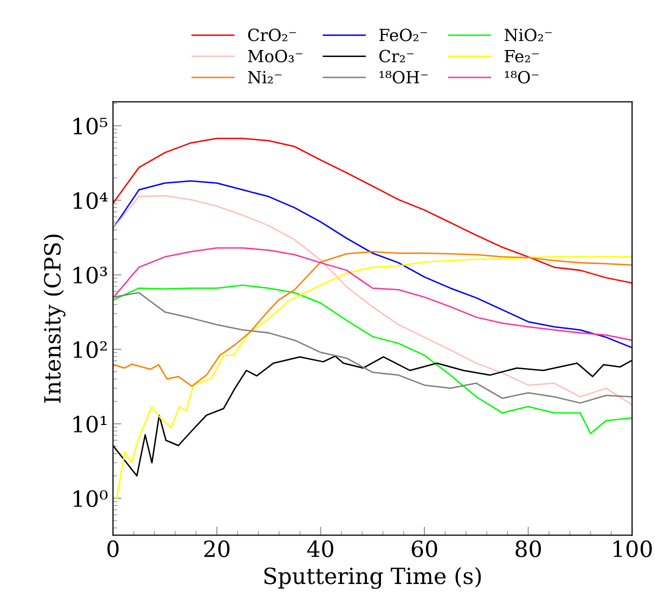  I want to click on x-tick-label: 0, so click(113, 549).